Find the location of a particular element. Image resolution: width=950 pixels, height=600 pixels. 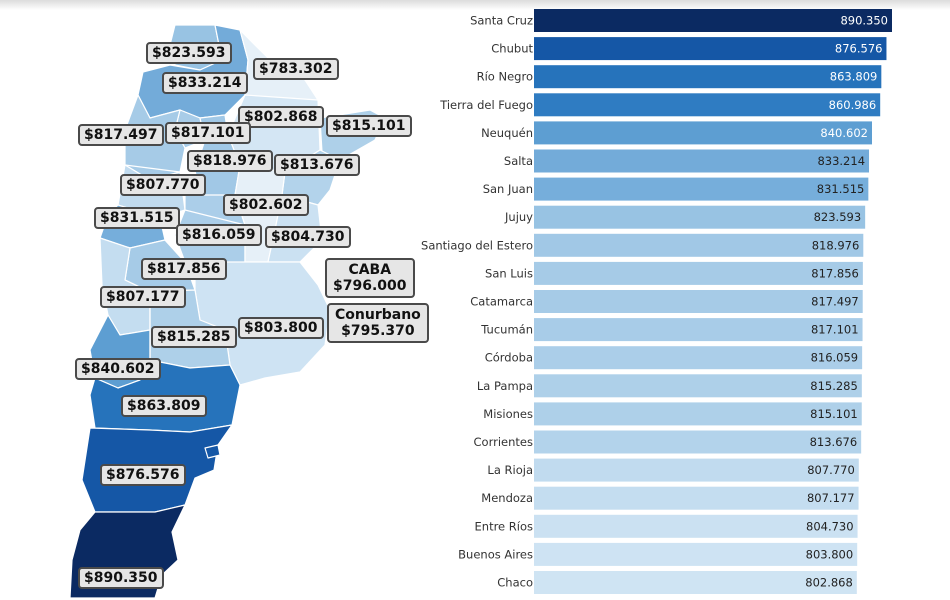

value-label: 890.350 is located at coordinates (864, 21).